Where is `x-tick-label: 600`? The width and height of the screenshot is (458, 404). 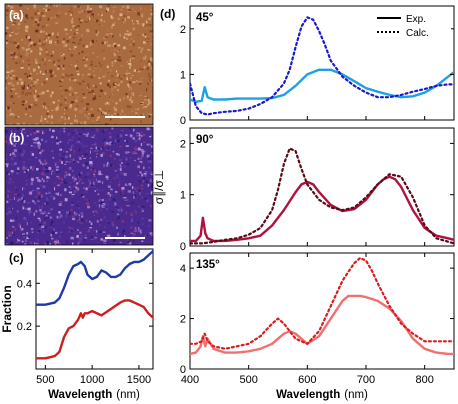
x-tick-label: 600 is located at coordinates (307, 380).